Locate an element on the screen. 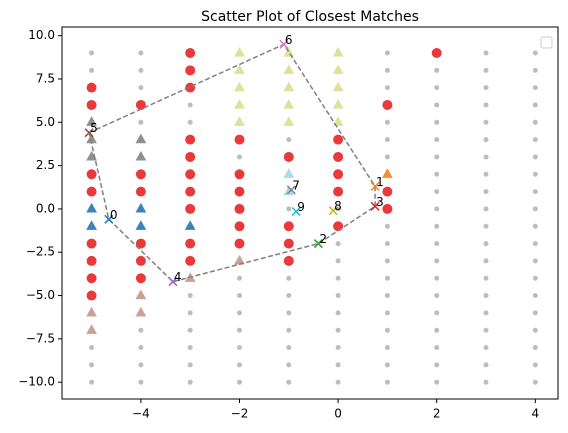 The image size is (568, 433). chart-title: Scatter Plot of Closest Matches is located at coordinates (310, 17).